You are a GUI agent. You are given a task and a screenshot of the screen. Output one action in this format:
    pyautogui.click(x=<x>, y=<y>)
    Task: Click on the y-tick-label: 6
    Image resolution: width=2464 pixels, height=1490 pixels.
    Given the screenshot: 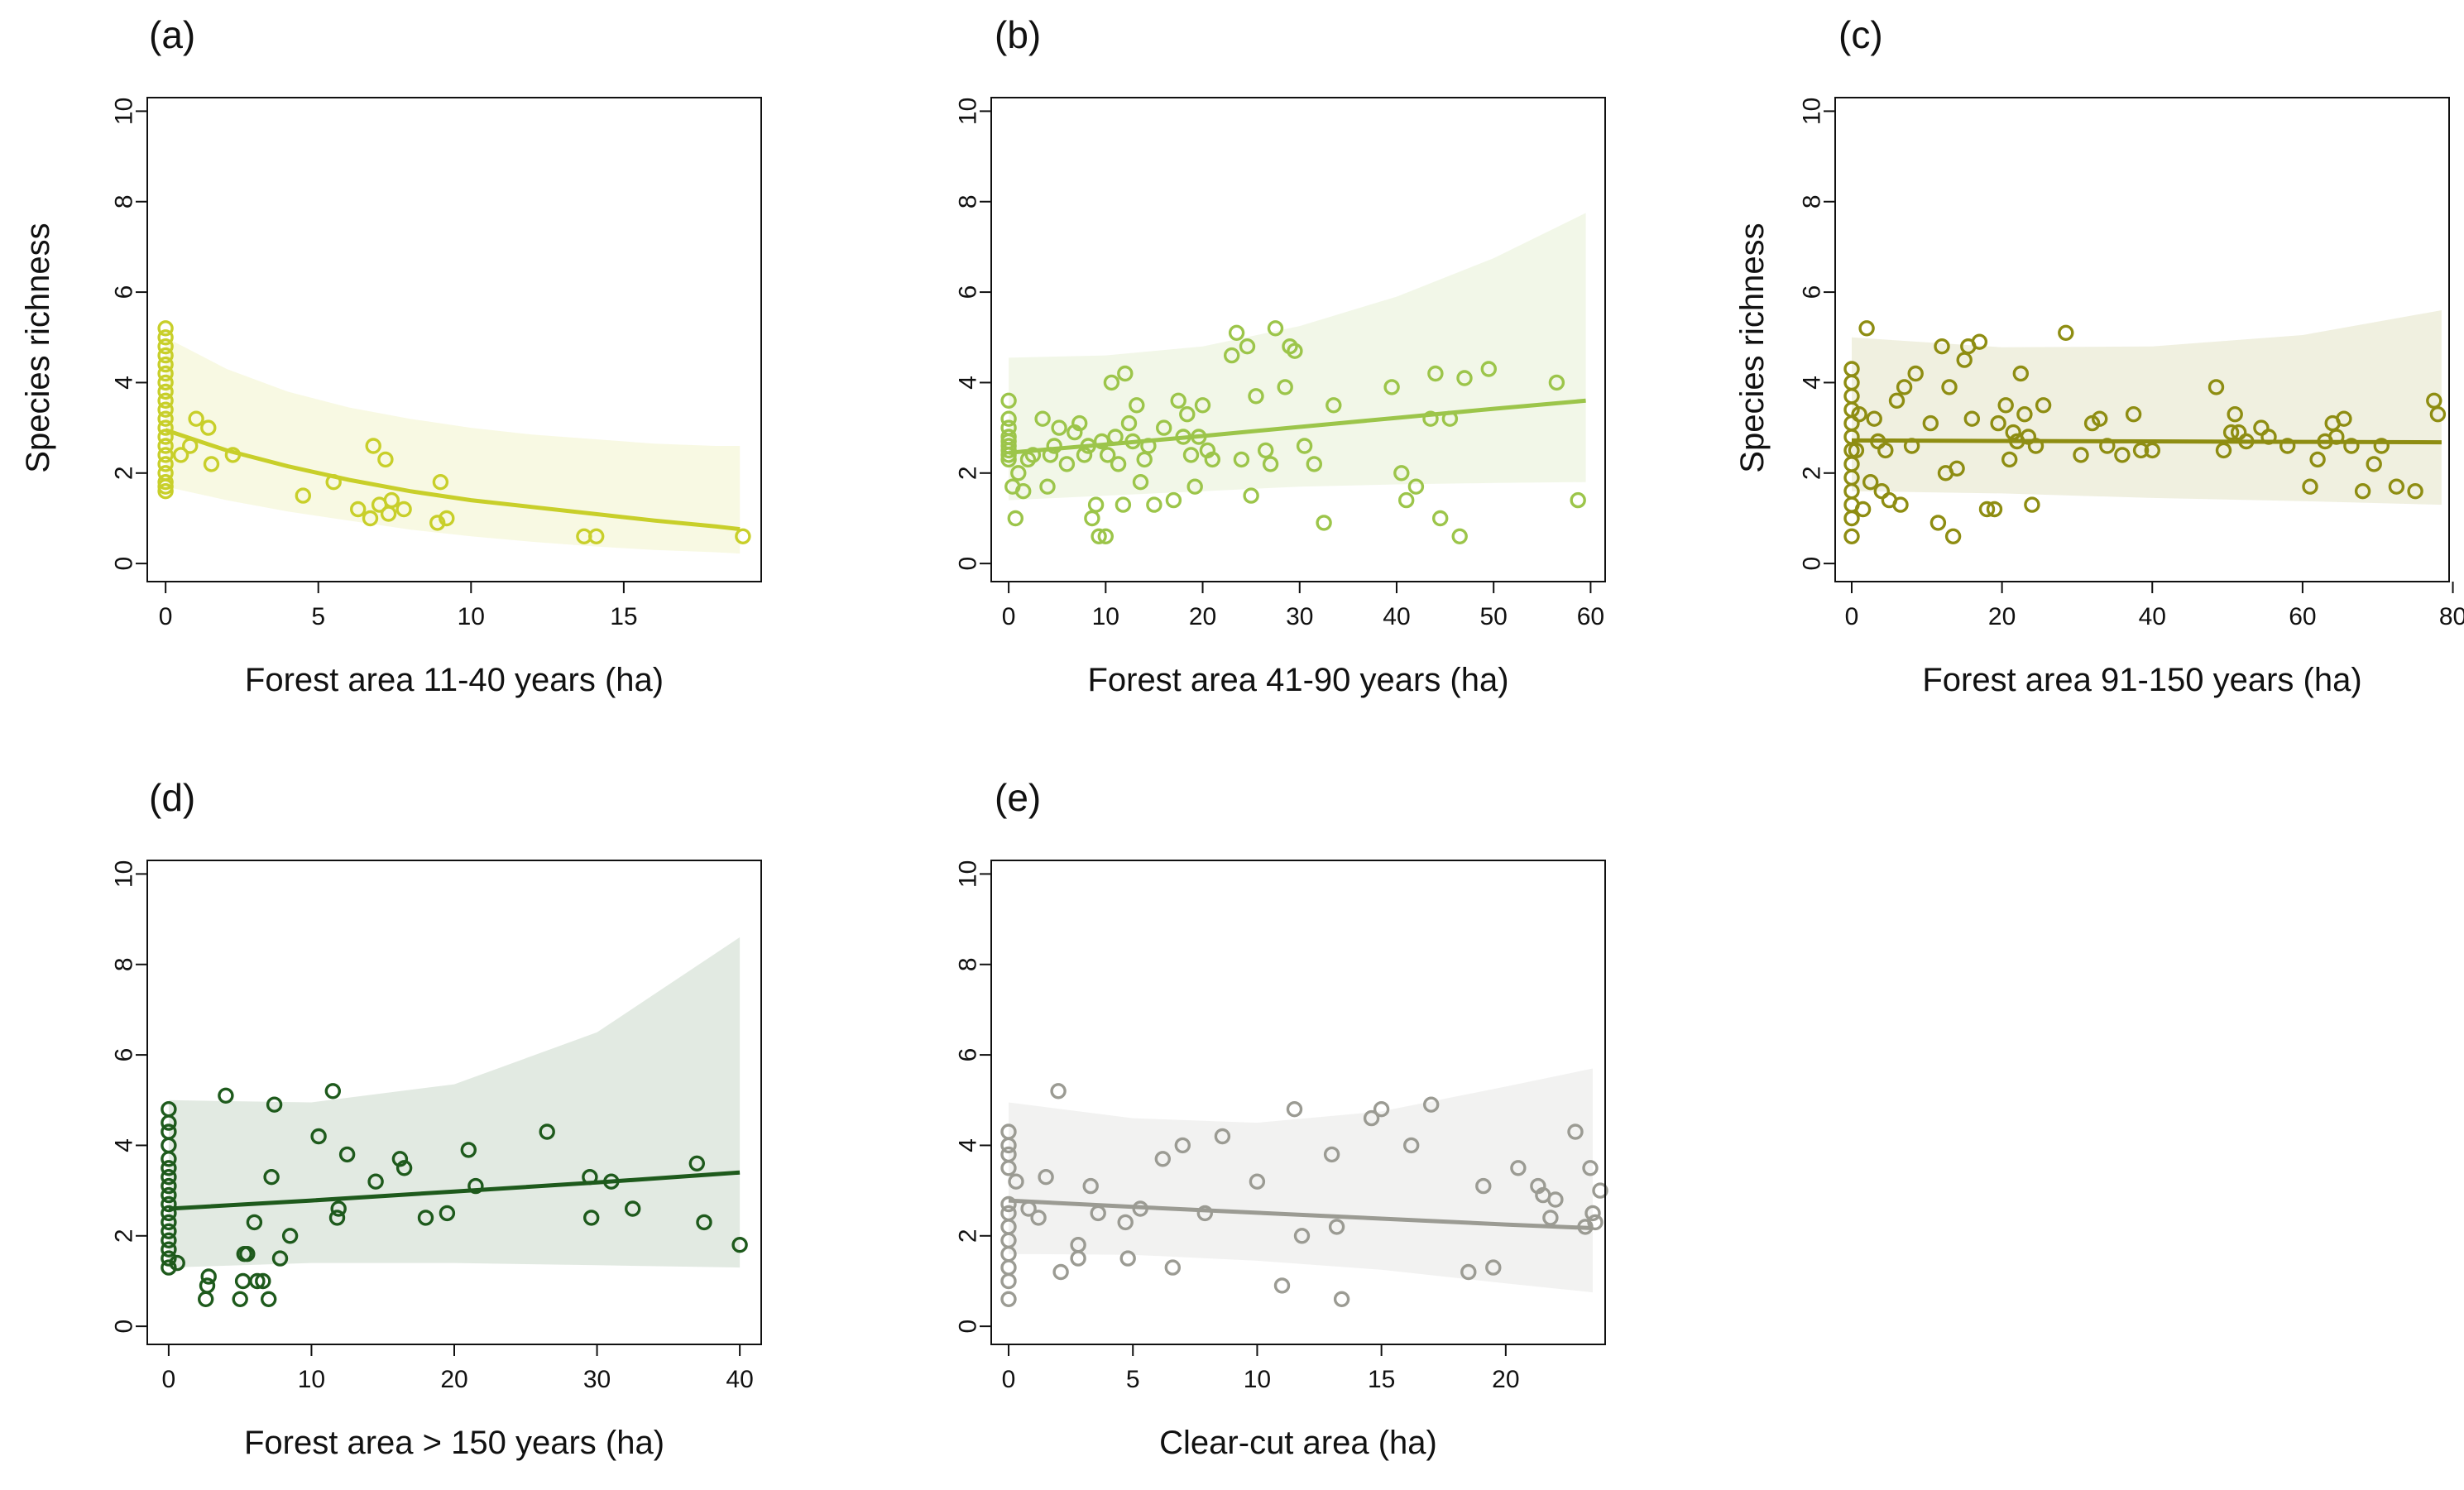 What is the action you would take?
    pyautogui.click(x=969, y=292)
    